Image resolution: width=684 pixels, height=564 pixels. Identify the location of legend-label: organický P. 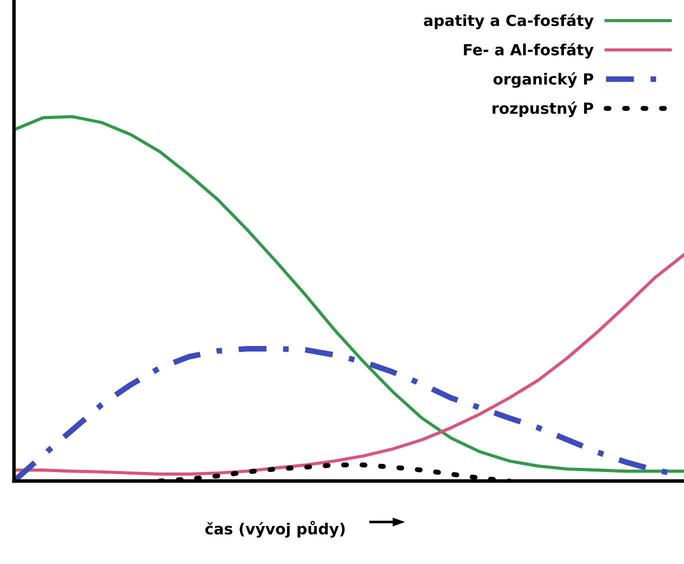
(543, 80).